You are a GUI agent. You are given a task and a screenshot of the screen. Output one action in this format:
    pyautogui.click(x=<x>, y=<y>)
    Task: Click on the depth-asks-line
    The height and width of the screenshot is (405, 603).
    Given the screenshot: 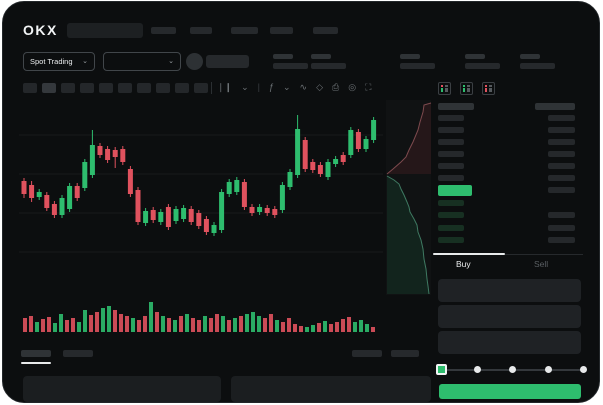 What is the action you would take?
    pyautogui.click(x=409, y=138)
    